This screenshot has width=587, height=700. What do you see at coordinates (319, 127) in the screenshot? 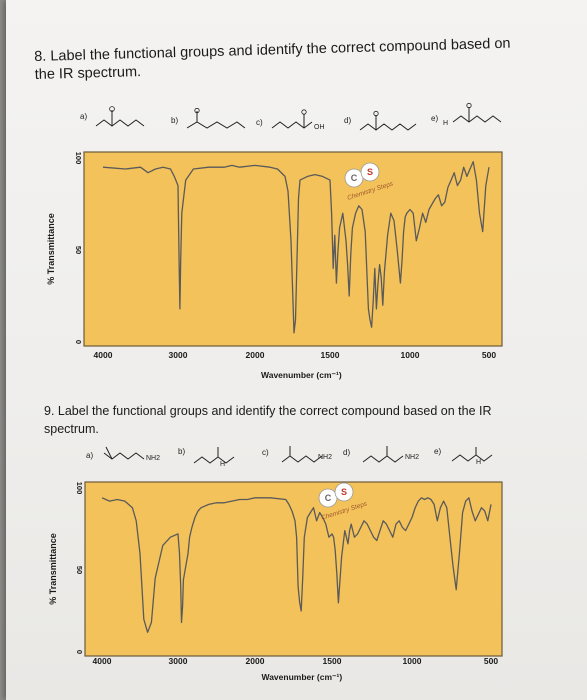
I see `hydroxyl-label: OH` at bounding box center [319, 127].